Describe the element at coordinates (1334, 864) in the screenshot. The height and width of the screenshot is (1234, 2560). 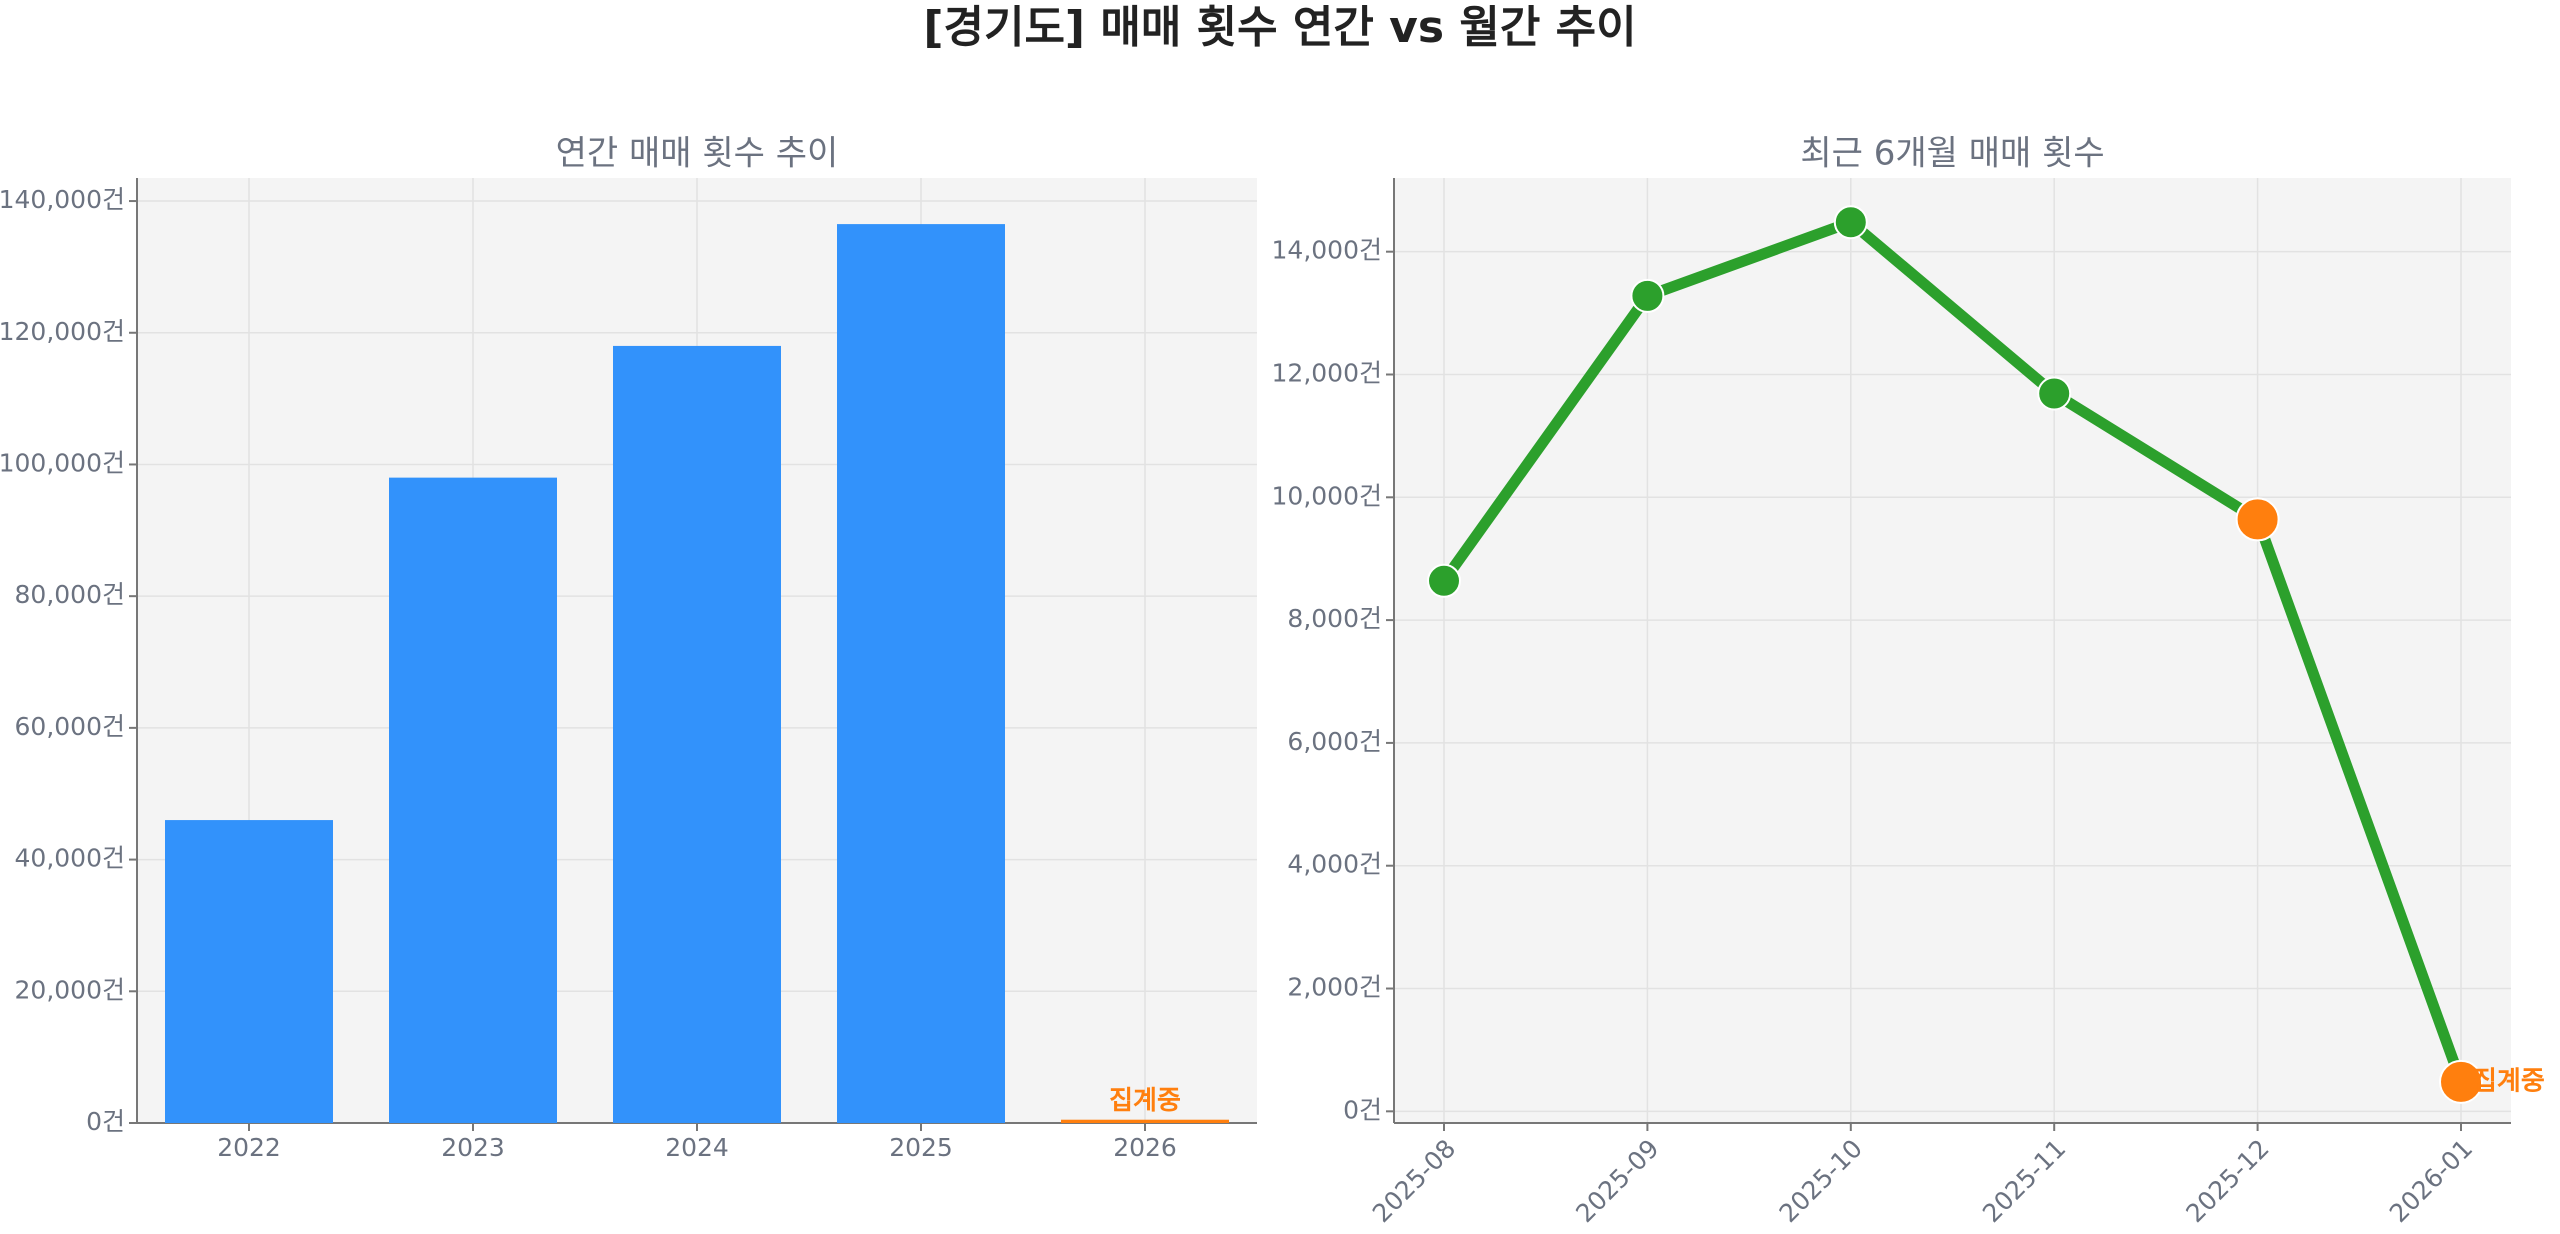
I see `y-tick-label: 4,000건` at that location.